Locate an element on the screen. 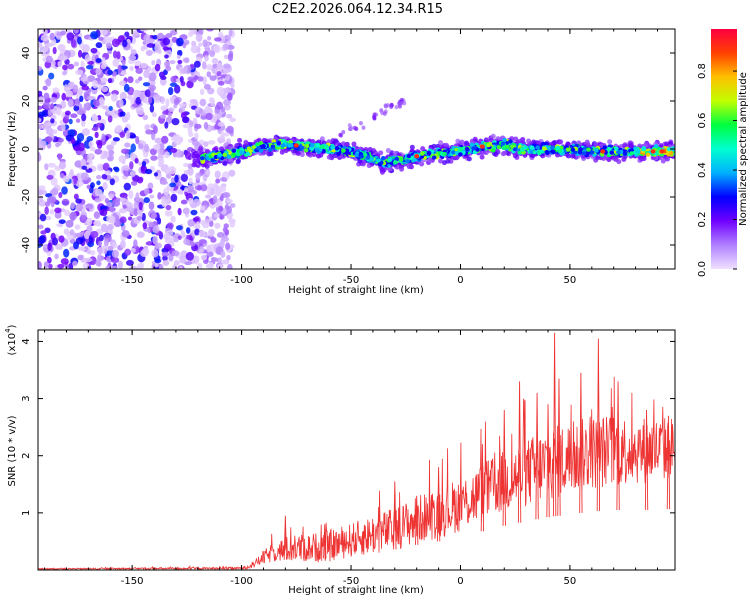 This screenshot has height=600, width=750. colorbar-tick-label: 0.4 is located at coordinates (702, 170).